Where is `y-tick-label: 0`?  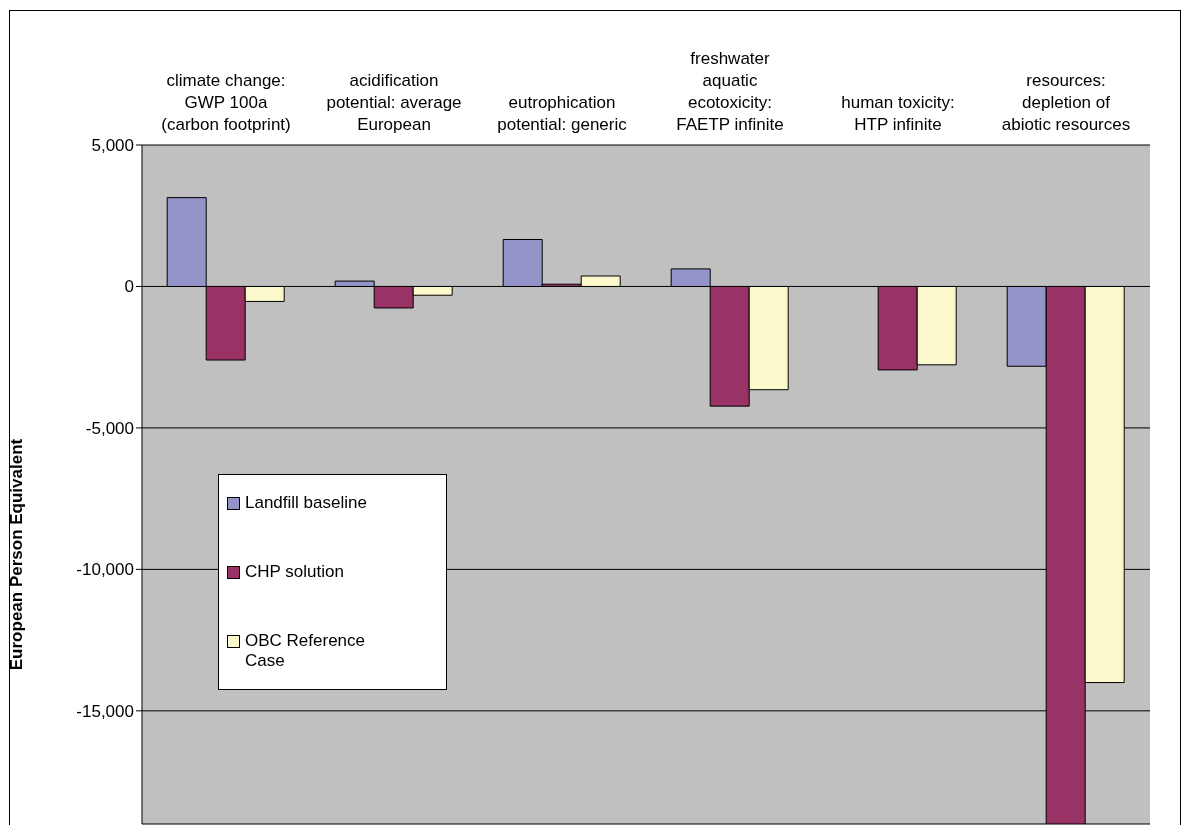 y-tick-label: 0 is located at coordinates (129, 287).